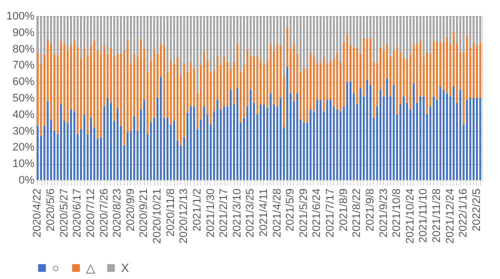 The height and width of the screenshot is (279, 500). I want to click on x-tick-label: 2021/6/24, so click(317, 213).